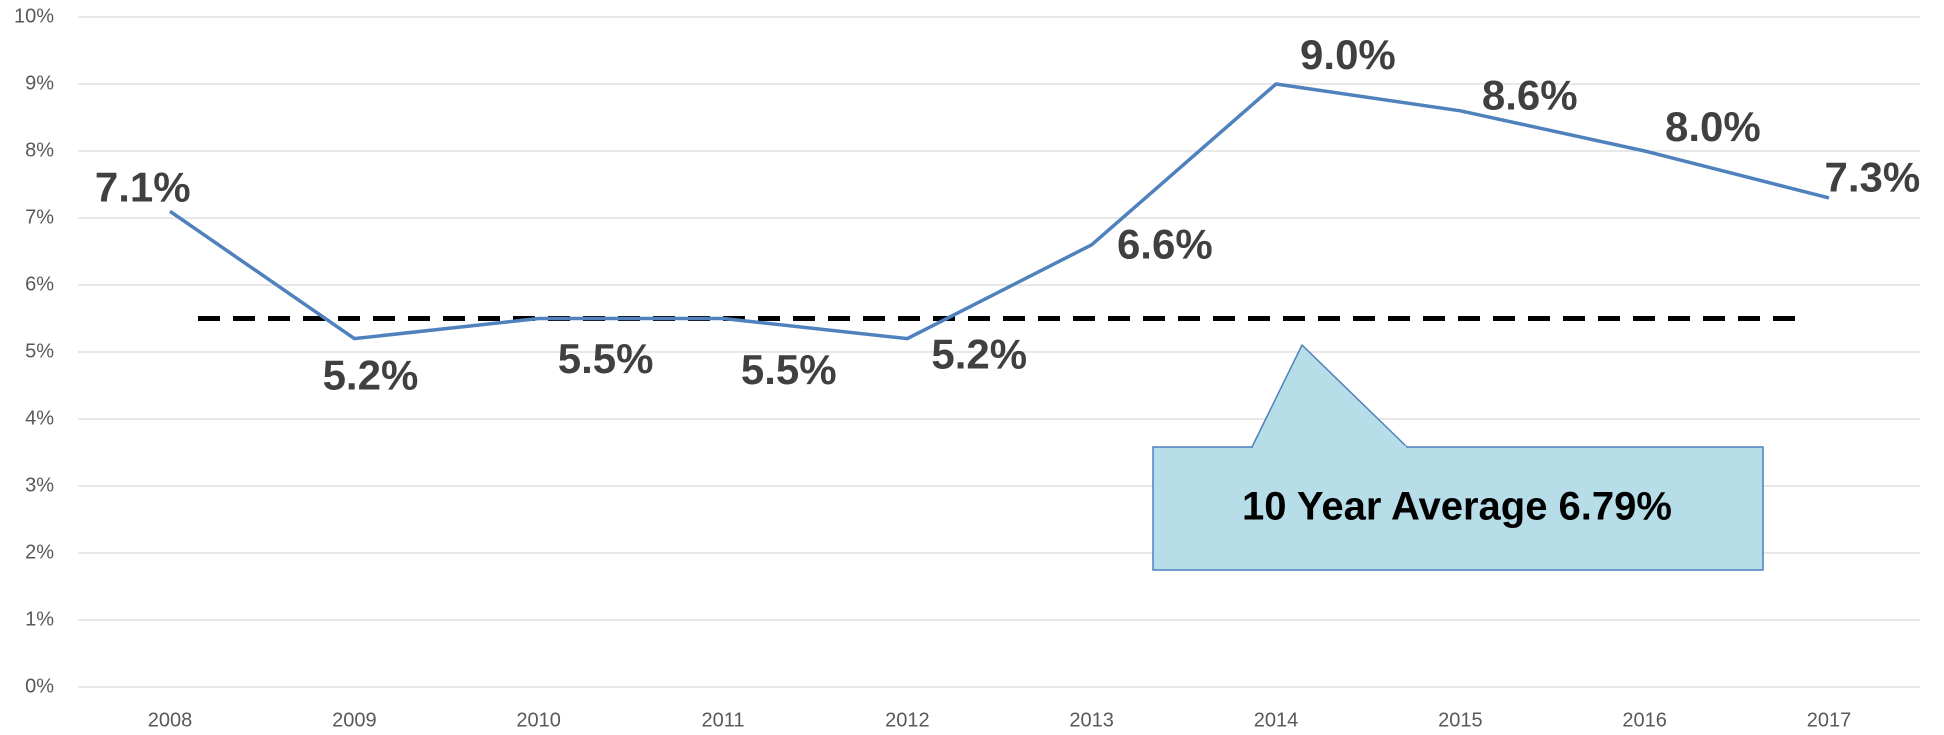 This screenshot has height=735, width=1944. I want to click on y-tick-label: 2%, so click(39, 552).